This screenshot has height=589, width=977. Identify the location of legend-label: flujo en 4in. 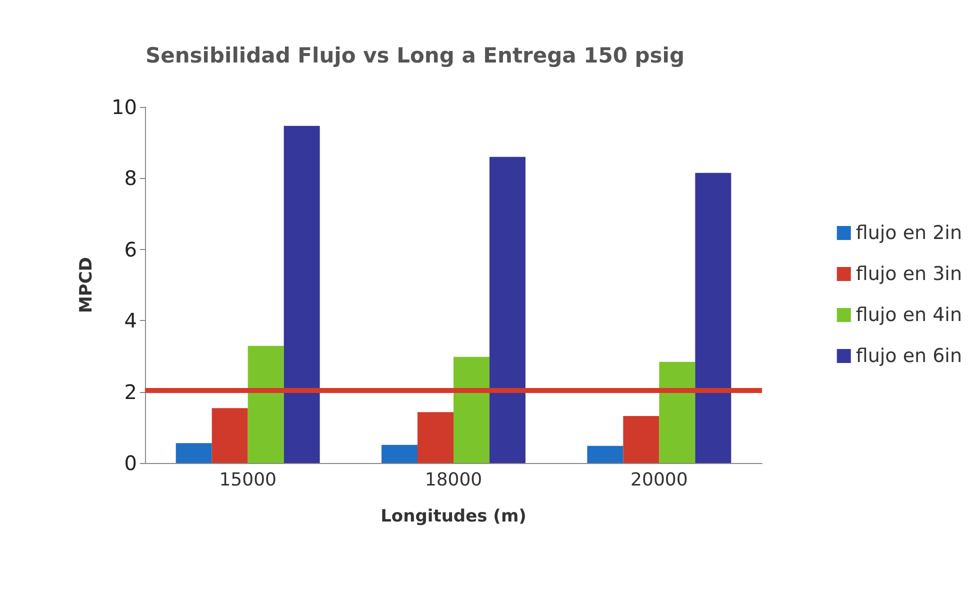
(909, 315).